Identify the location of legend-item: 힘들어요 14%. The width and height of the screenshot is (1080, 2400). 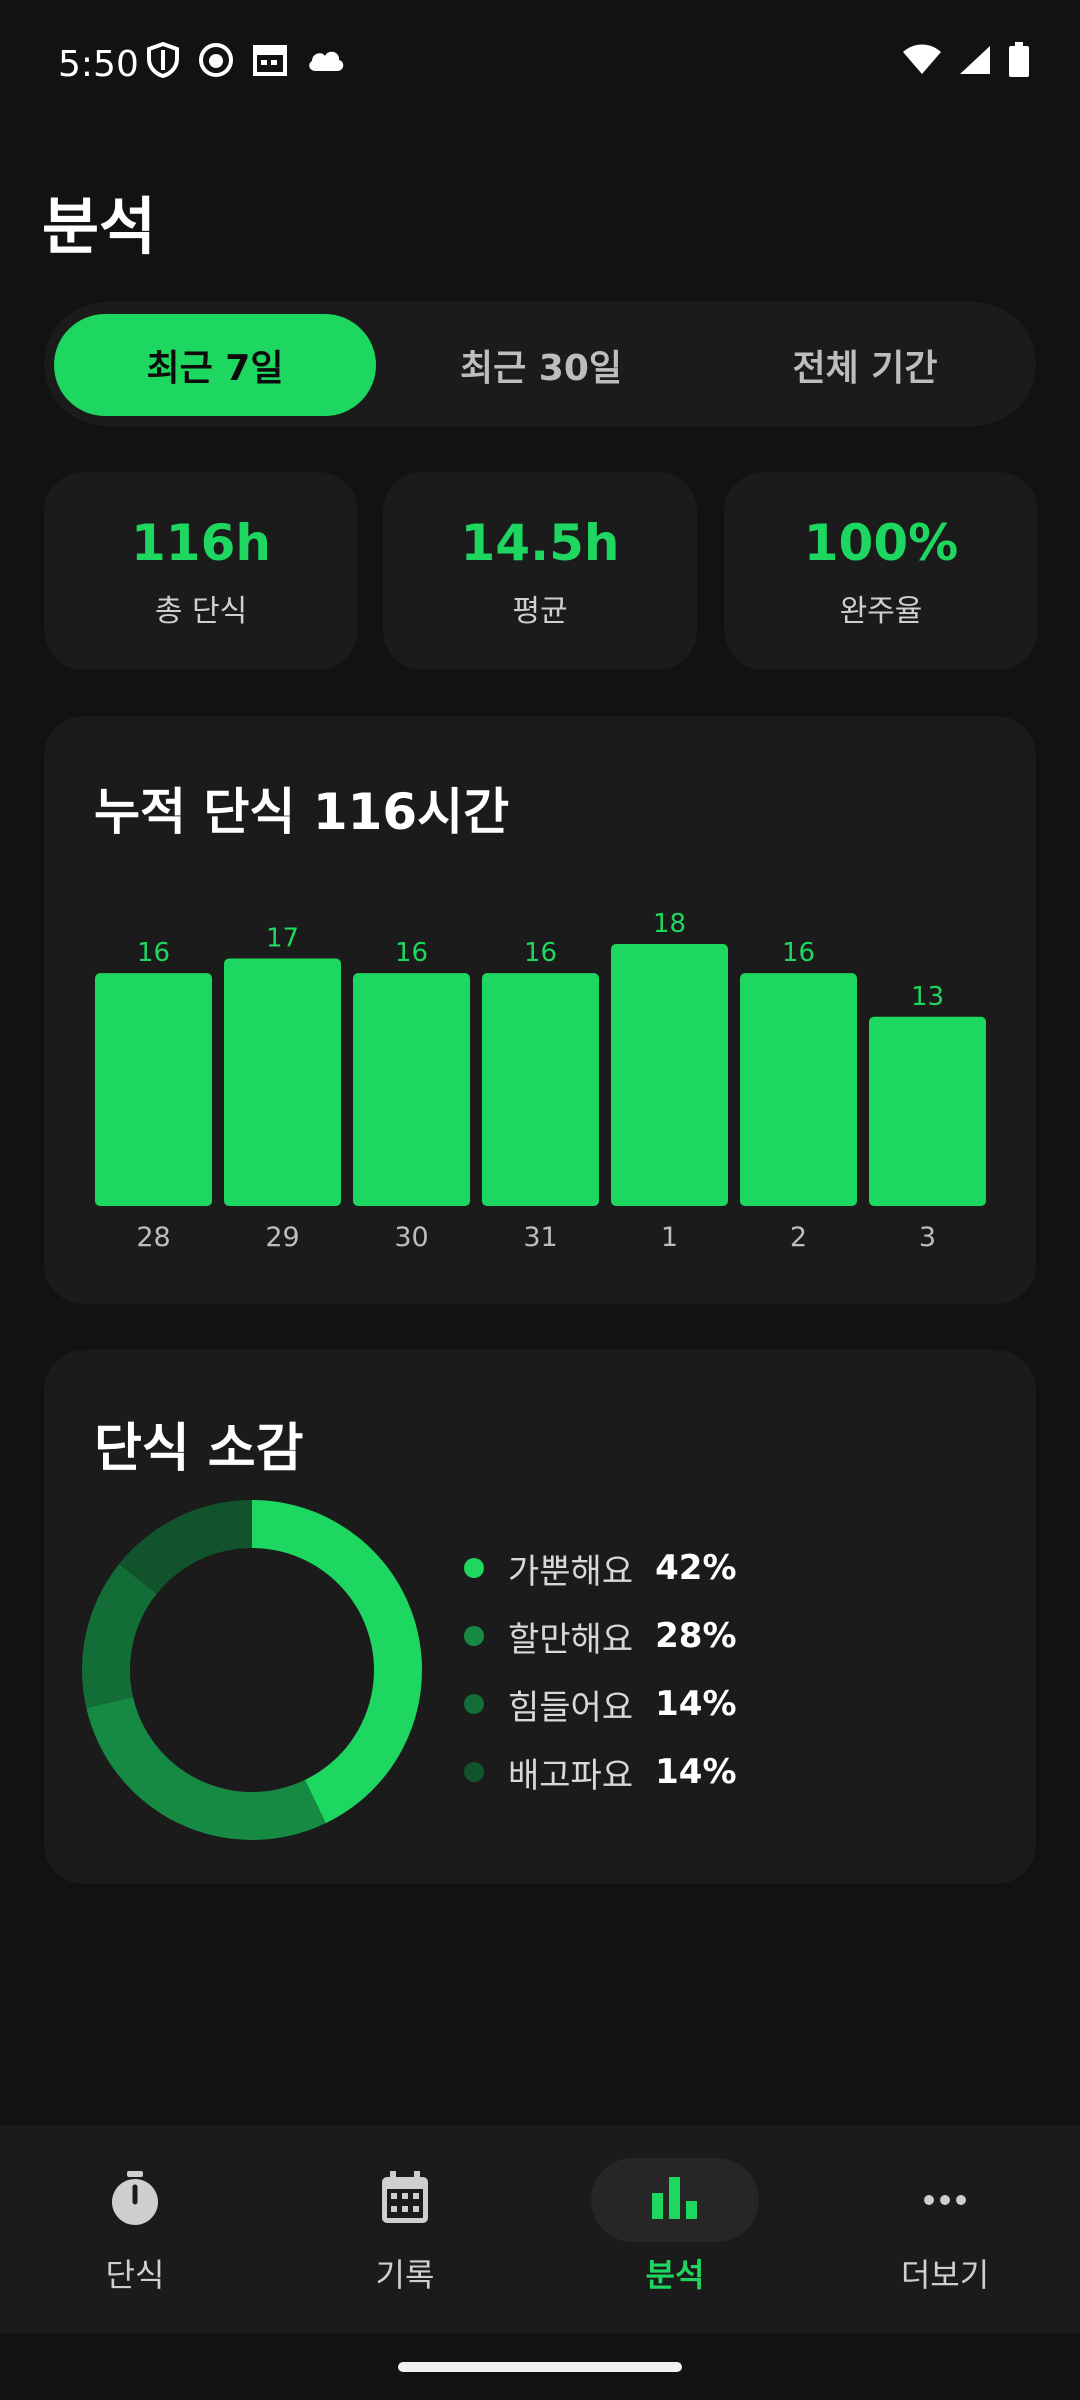
(600, 1704).